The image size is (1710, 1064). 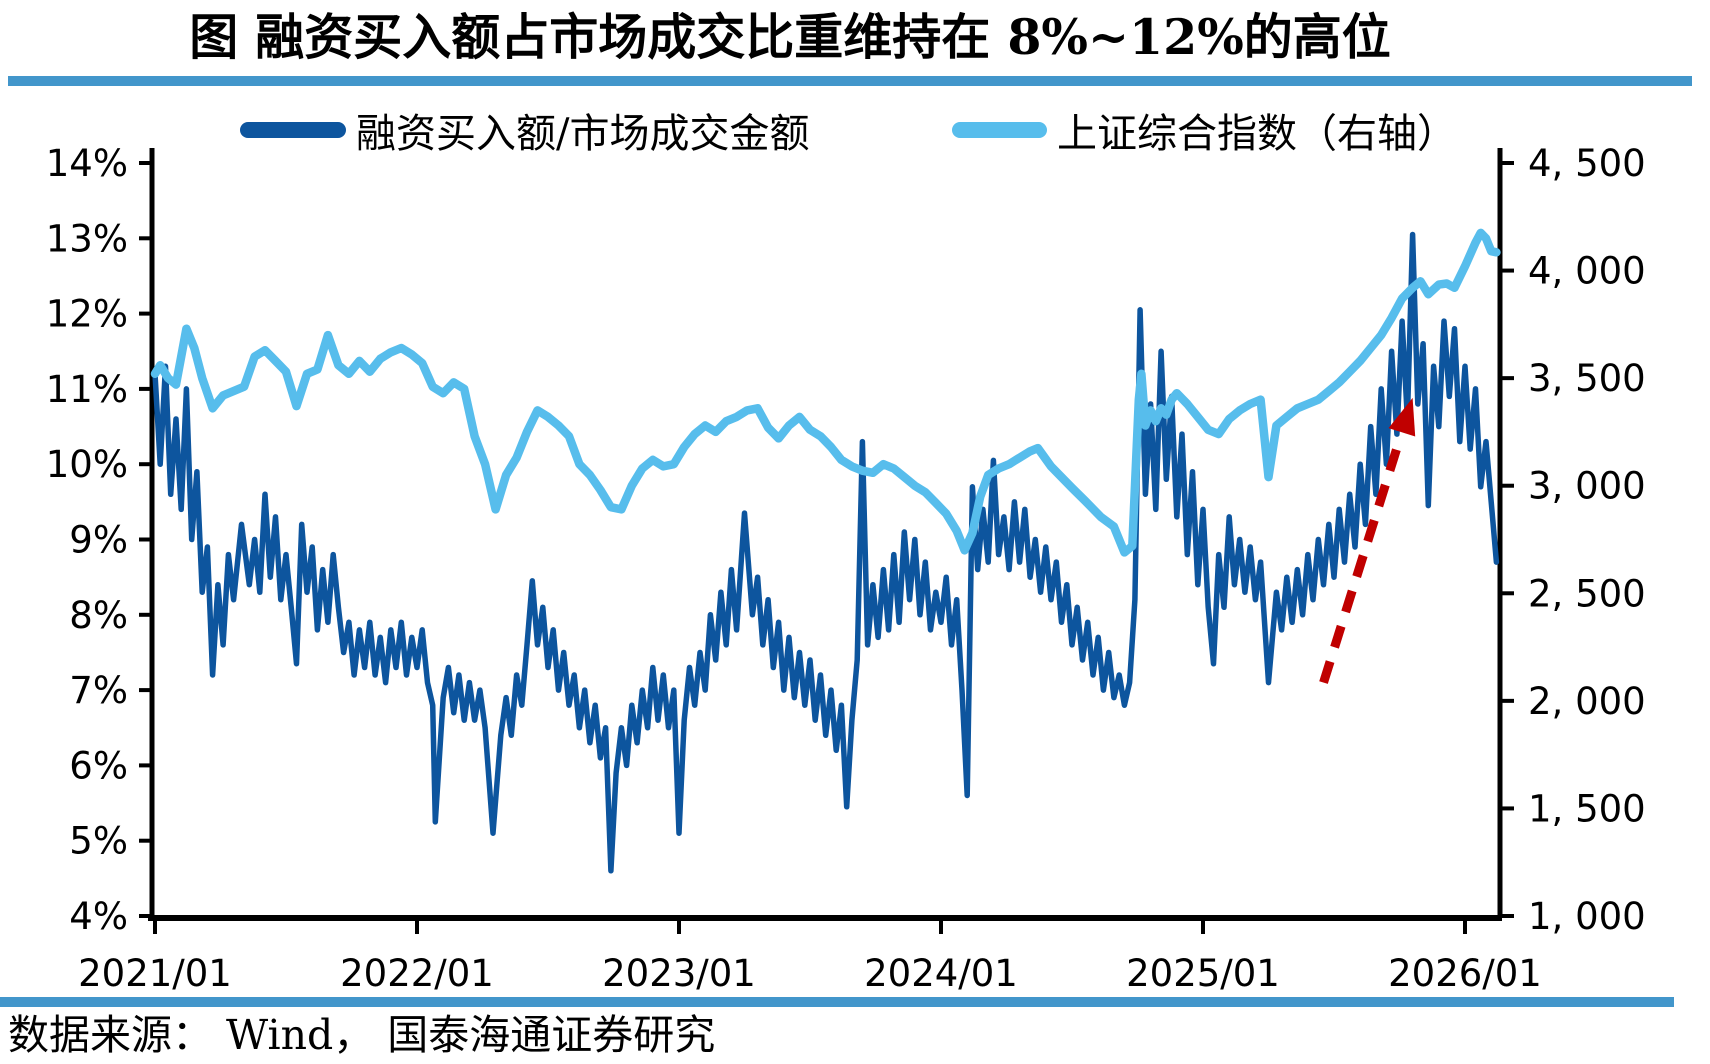 I want to click on footer-separator-bar, so click(x=837, y=1002).